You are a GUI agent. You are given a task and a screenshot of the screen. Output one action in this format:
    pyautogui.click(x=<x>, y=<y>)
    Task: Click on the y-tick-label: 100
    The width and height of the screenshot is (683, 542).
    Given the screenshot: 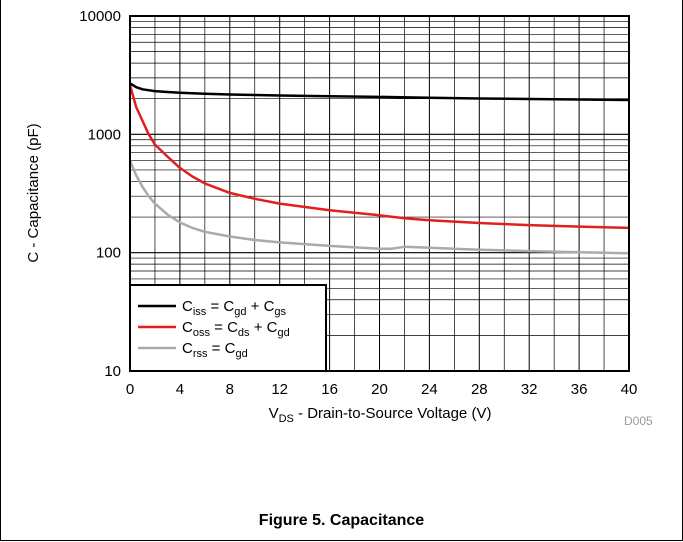 What is the action you would take?
    pyautogui.click(x=108, y=253)
    